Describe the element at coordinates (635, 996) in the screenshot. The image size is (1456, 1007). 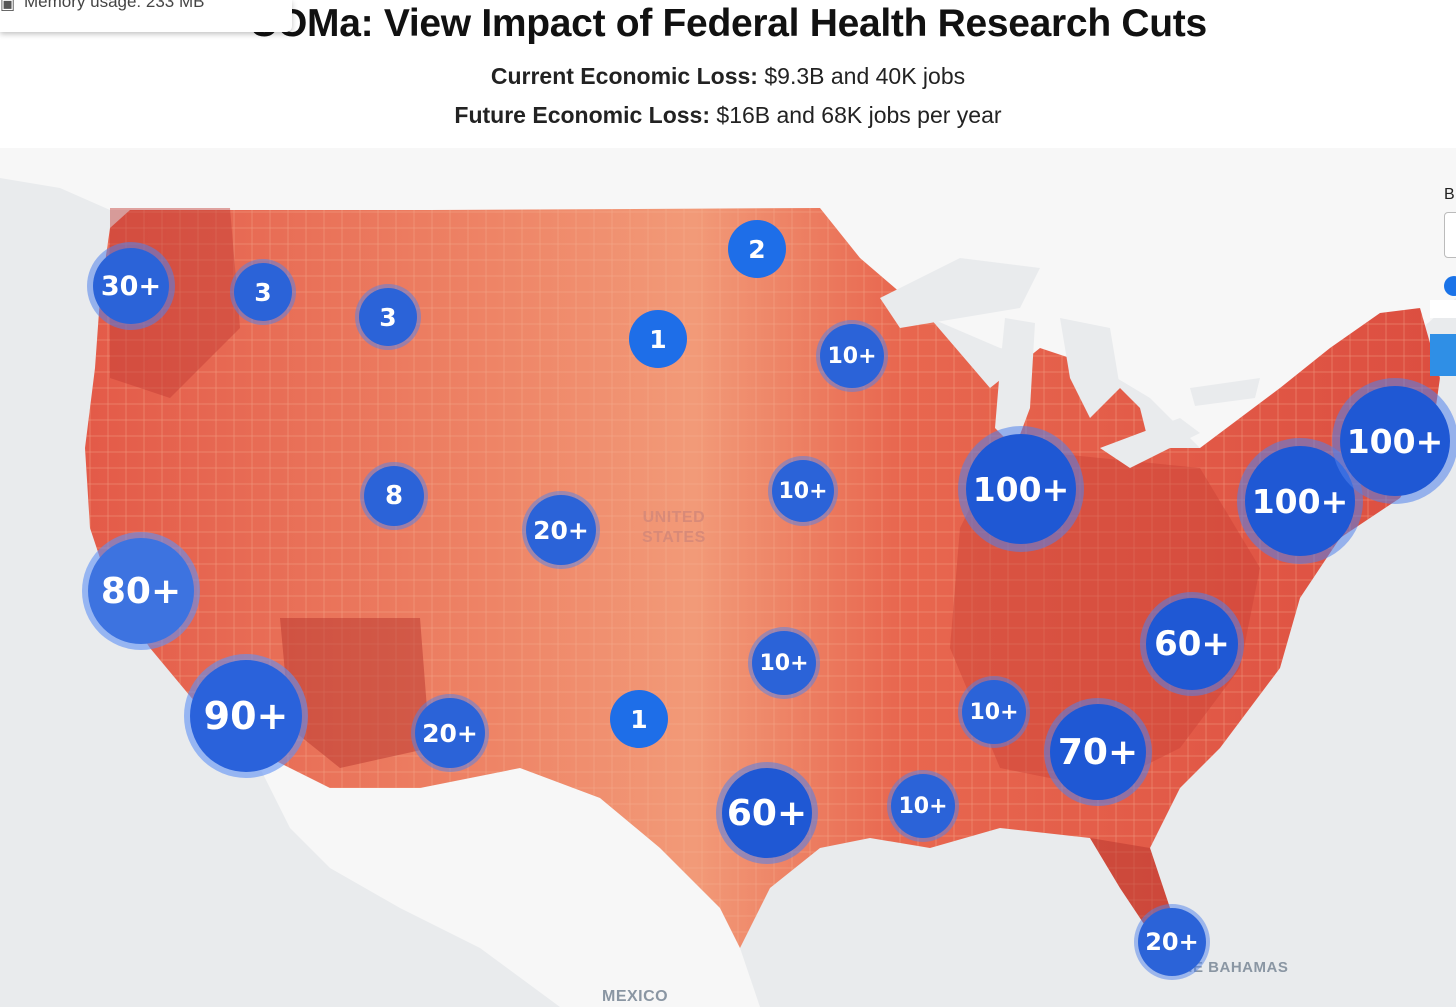
I see `country-label-mexico: MEXICO` at that location.